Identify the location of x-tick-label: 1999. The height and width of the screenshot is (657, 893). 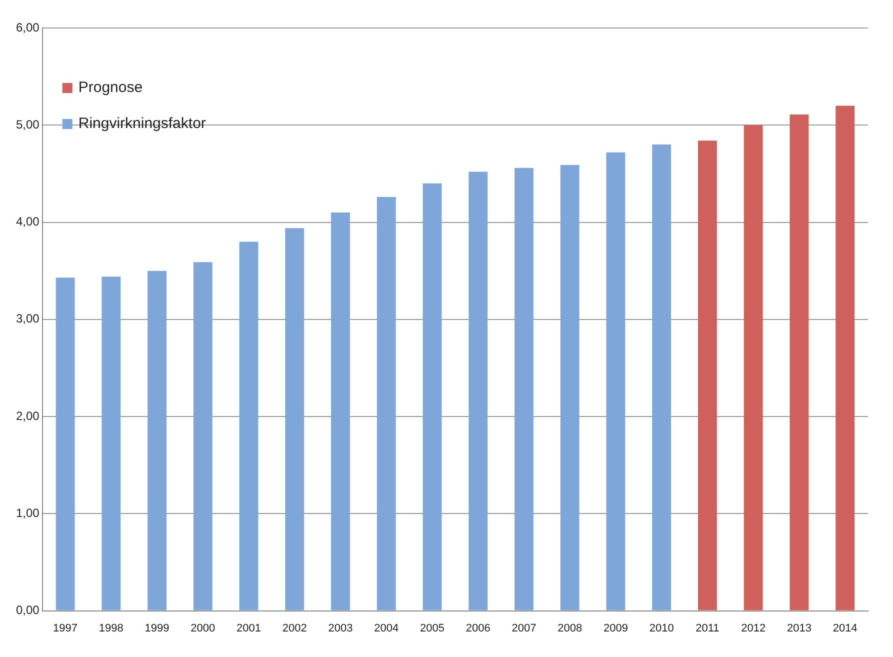
(157, 628).